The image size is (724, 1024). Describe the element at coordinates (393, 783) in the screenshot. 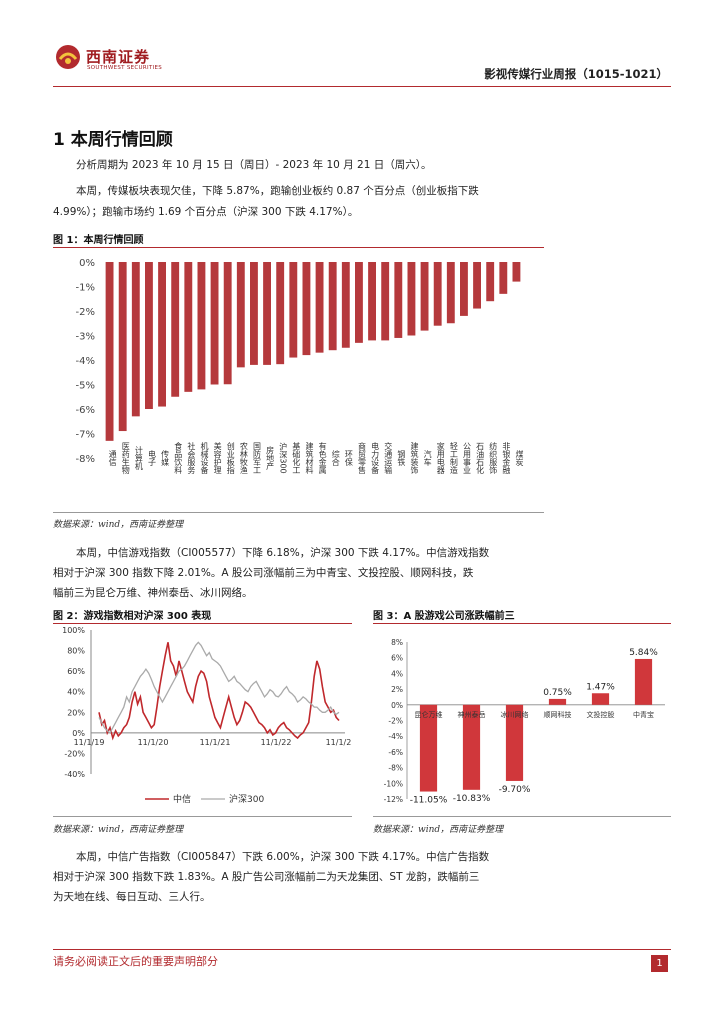

I see `y-tick-label: -10%` at that location.